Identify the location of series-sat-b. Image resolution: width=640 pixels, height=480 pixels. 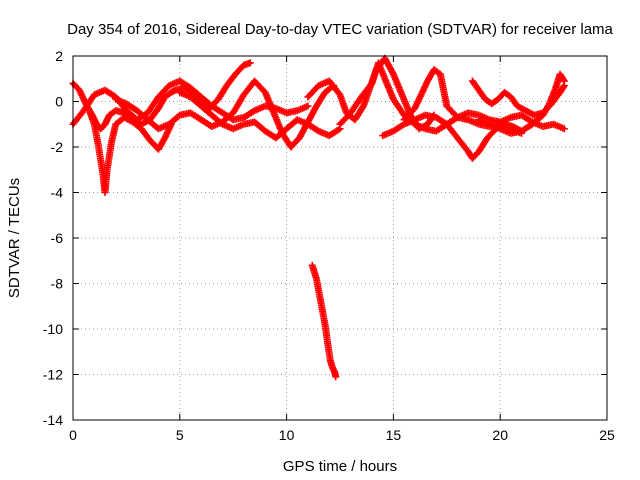
(130, 152).